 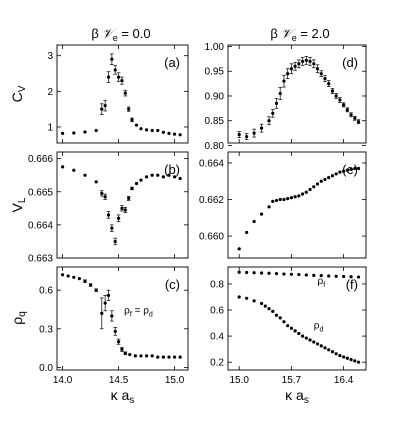 I want to click on right-column-title: β 𝒱e = 2.0, so click(x=299, y=34).